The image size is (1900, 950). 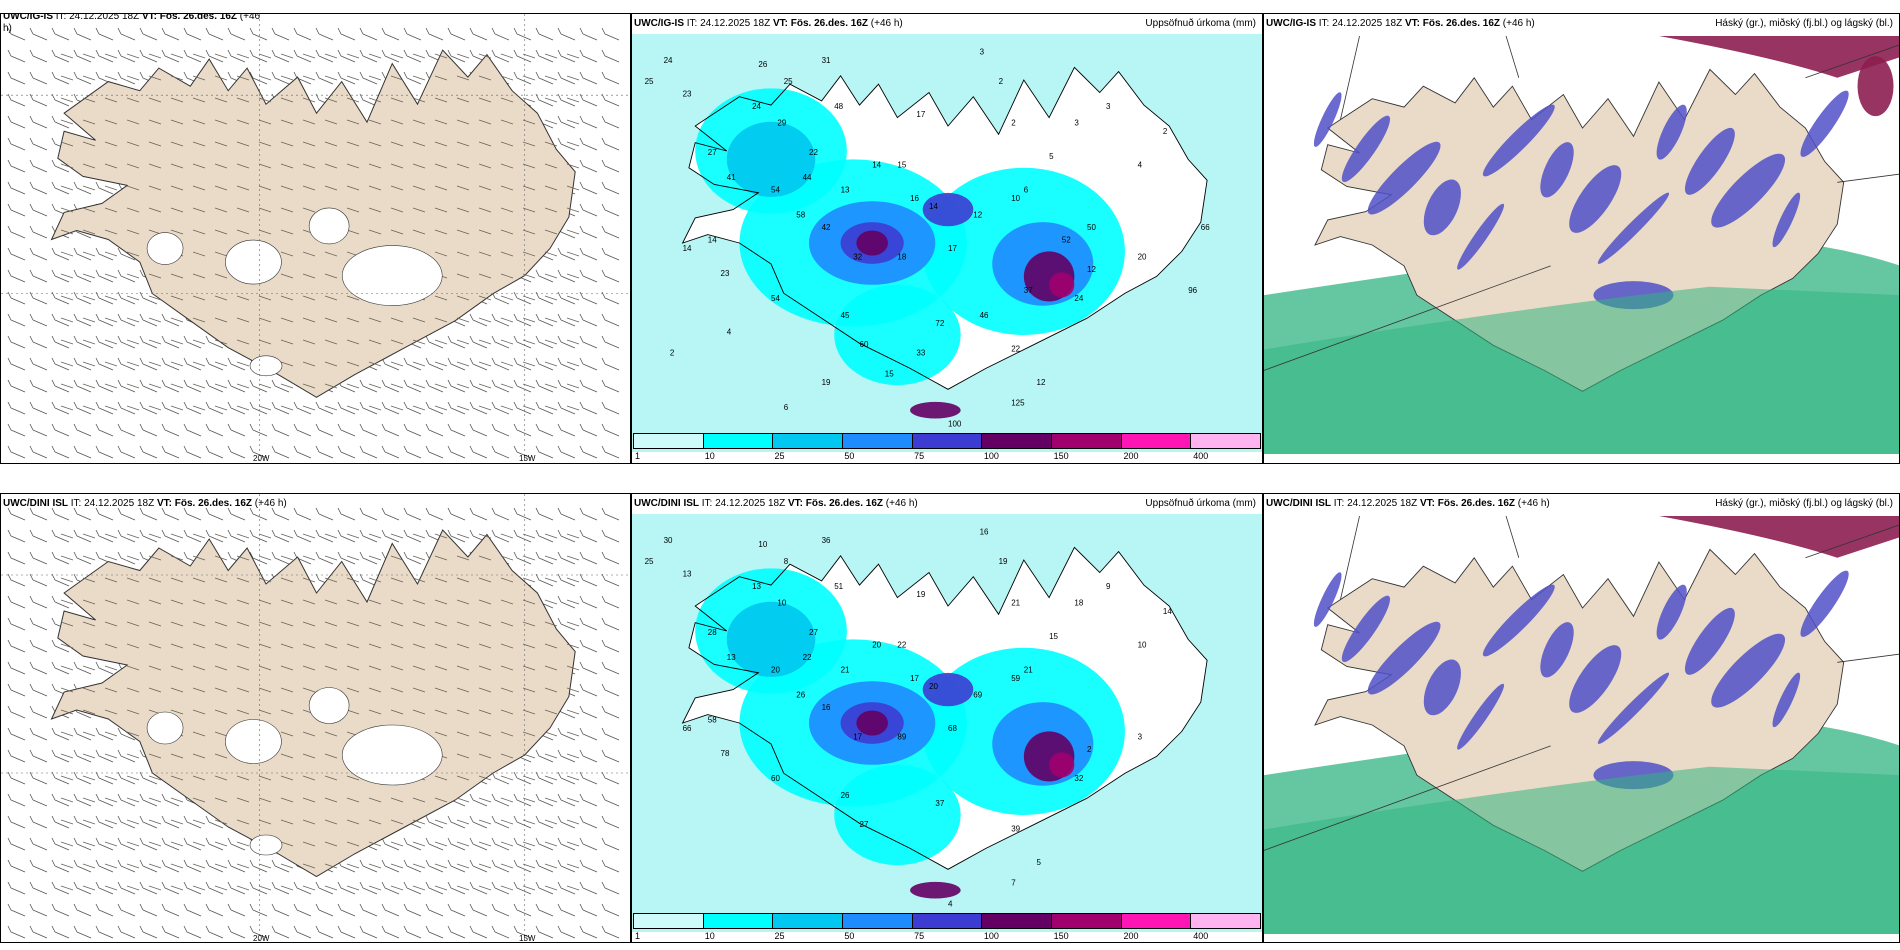 What do you see at coordinates (955, 424) in the screenshot?
I see `precip-value-label: 100` at bounding box center [955, 424].